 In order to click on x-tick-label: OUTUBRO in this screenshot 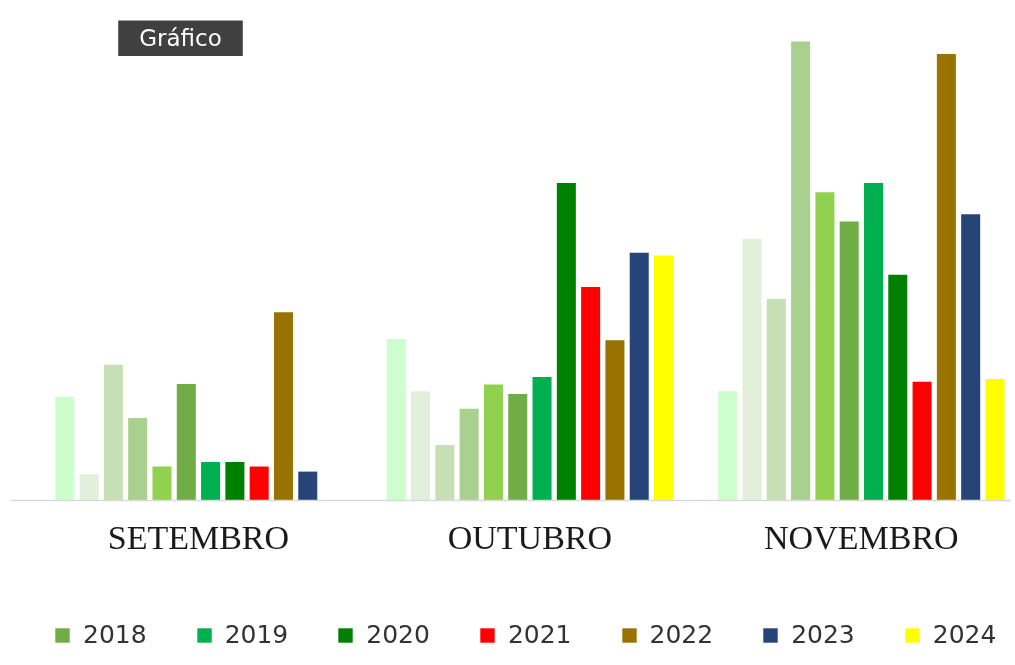, I will do `click(530, 537)`.